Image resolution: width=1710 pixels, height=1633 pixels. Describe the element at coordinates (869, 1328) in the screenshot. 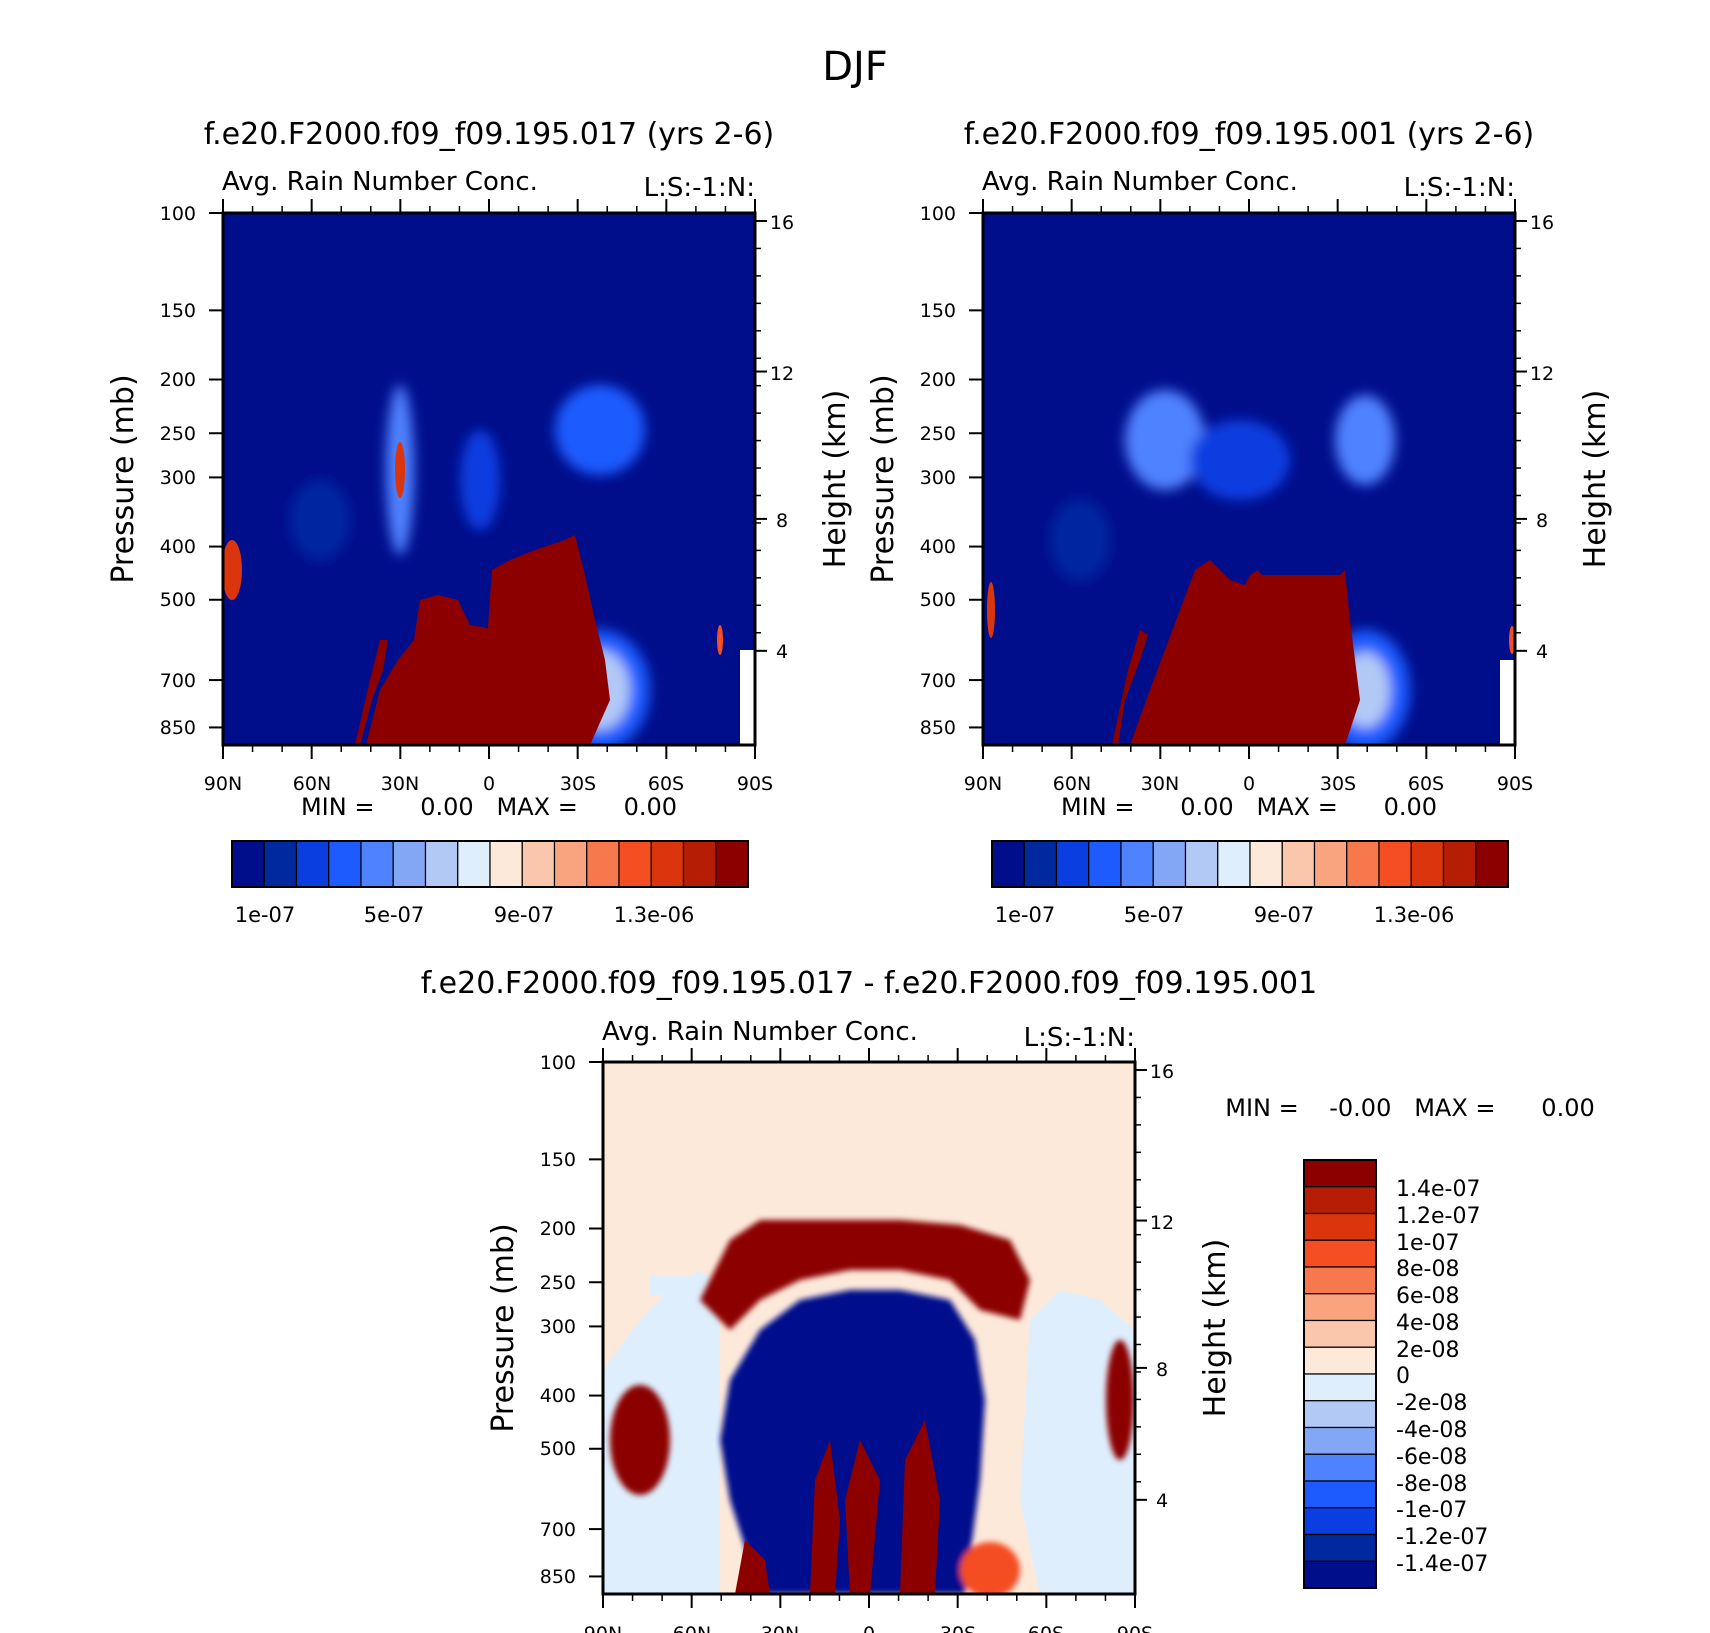

I see `panel-3-field` at that location.